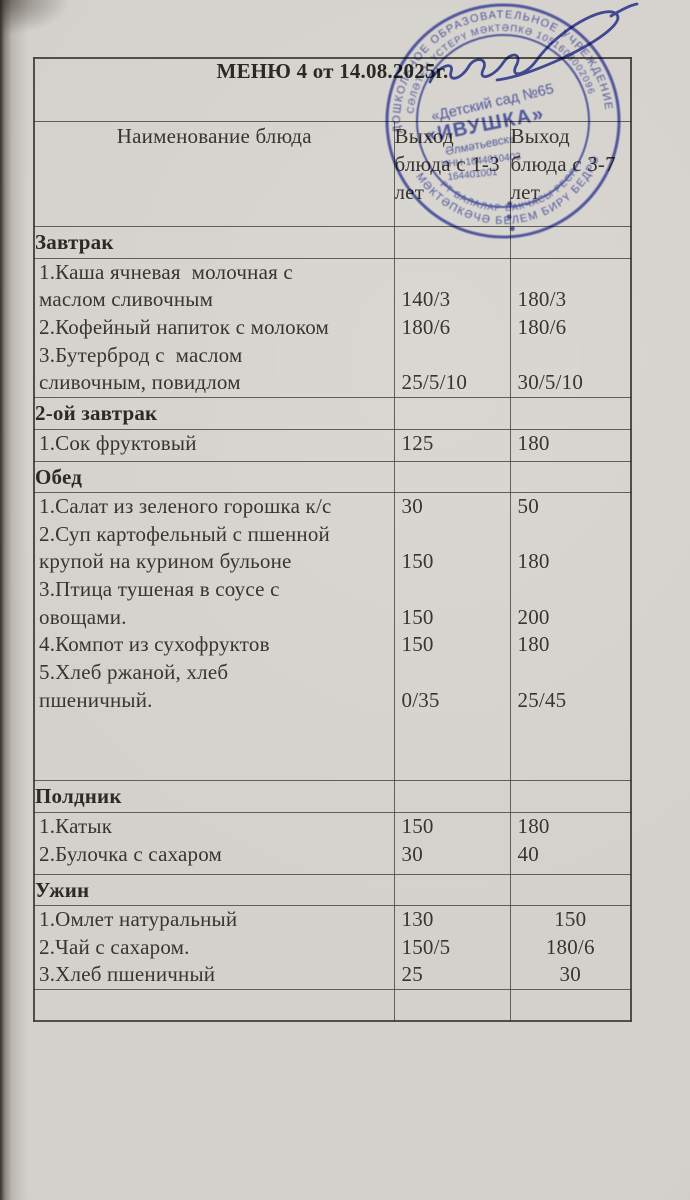  Describe the element at coordinates (214, 173) in the screenshot. I see `column-header: Наименование блюда` at that location.